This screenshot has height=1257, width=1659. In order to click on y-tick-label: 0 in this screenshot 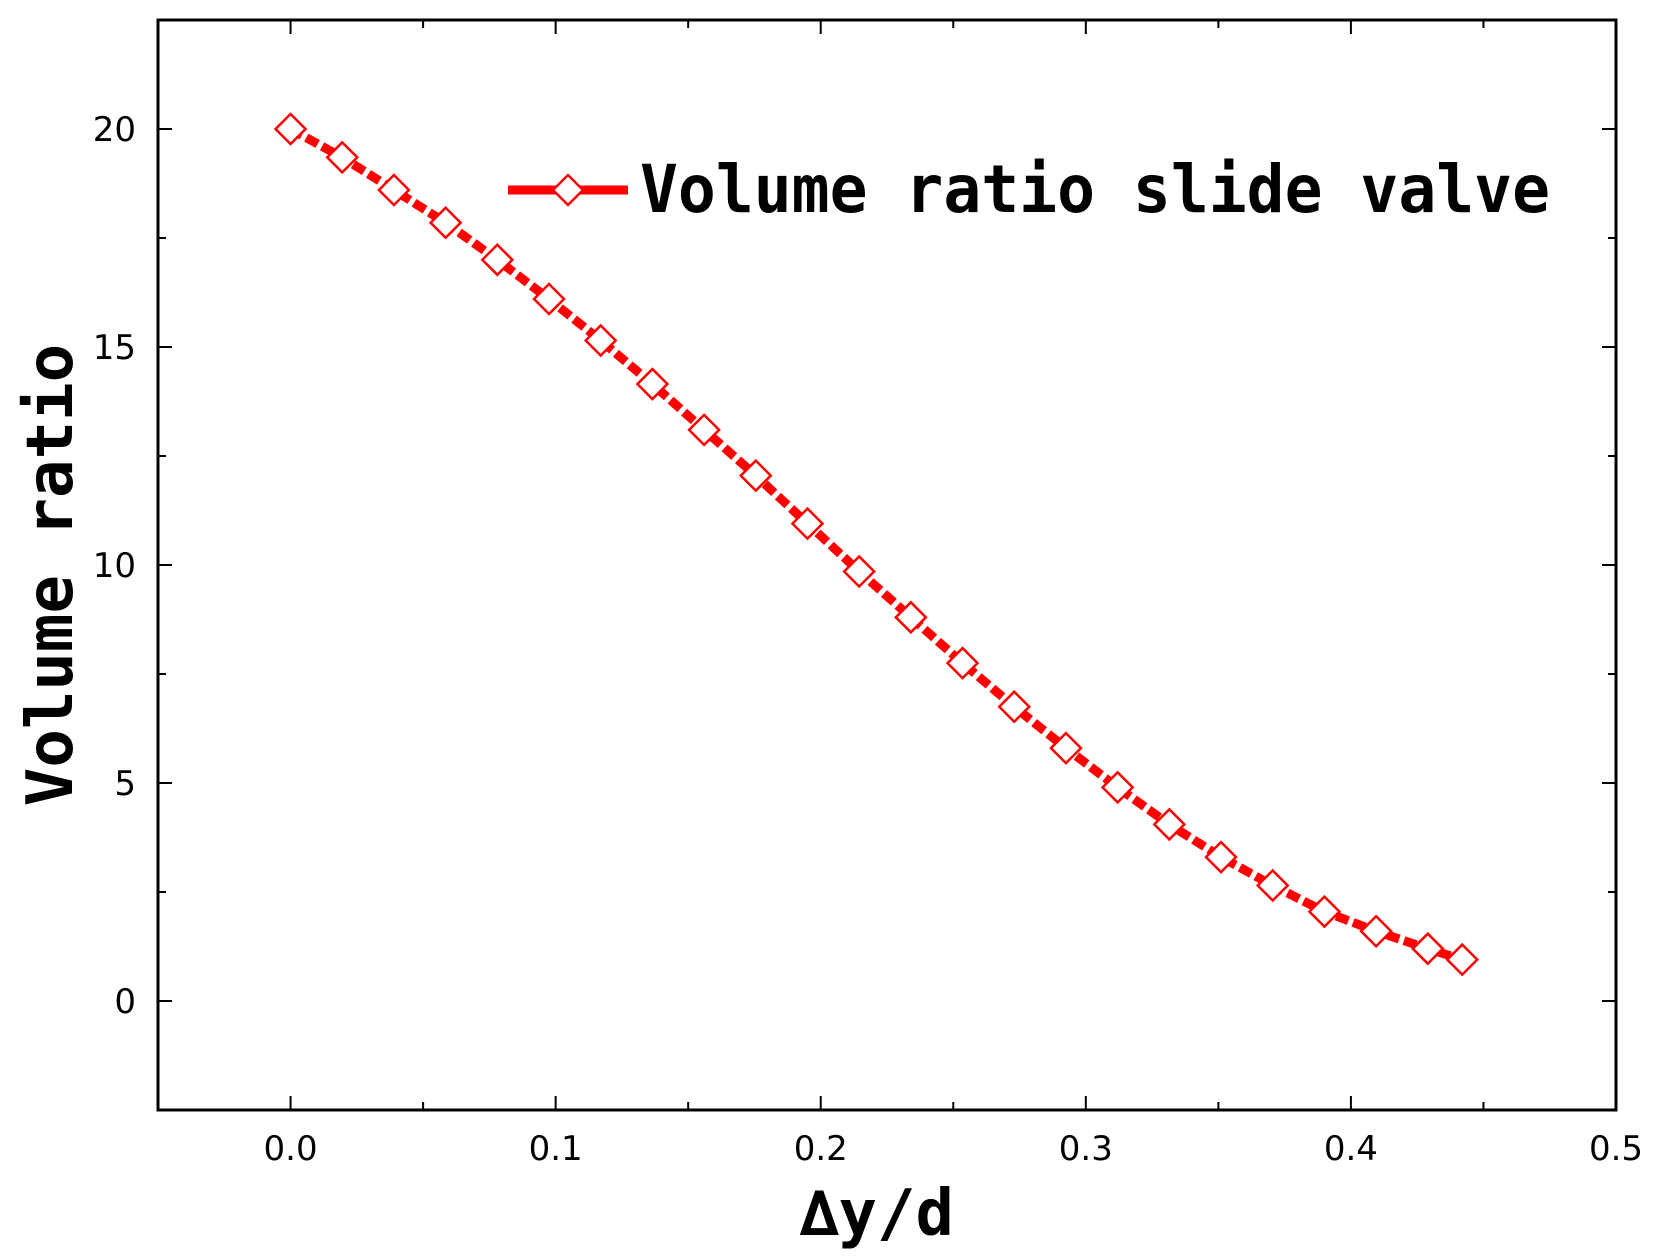, I will do `click(125, 1002)`.